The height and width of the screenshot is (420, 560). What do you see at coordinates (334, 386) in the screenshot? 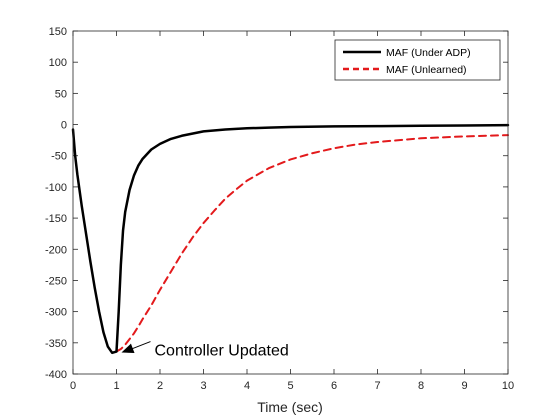
I see `x-tick-label: 6` at bounding box center [334, 386].